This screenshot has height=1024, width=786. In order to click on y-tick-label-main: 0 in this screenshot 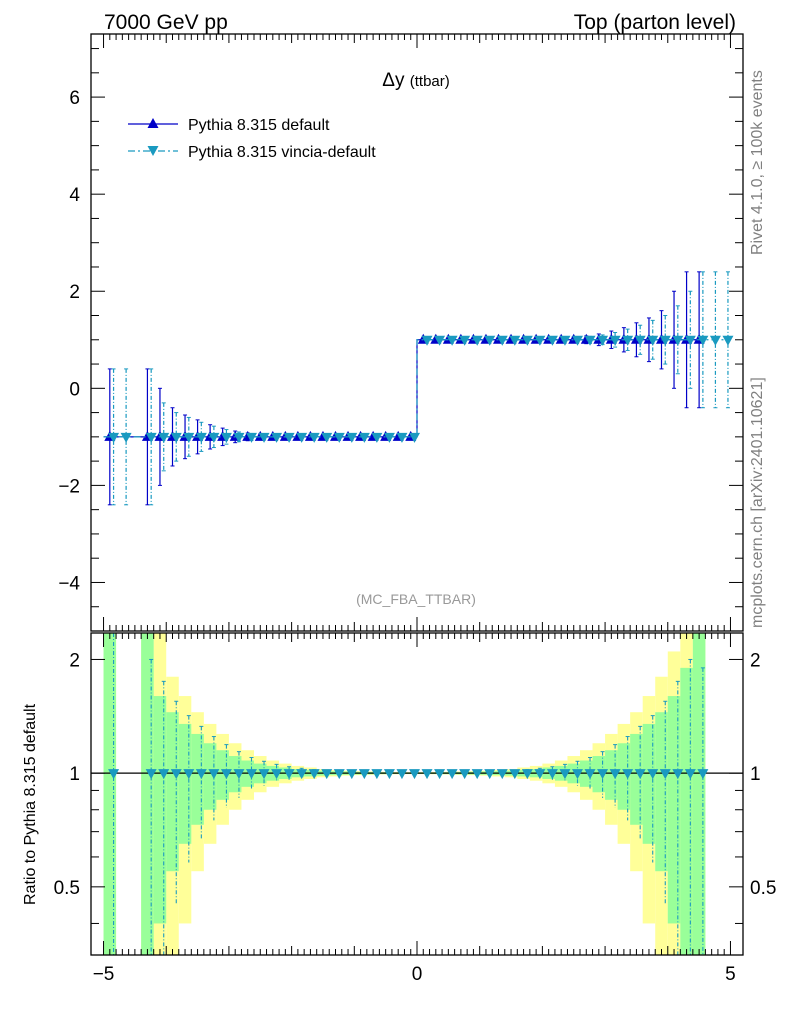, I will do `click(74, 389)`.